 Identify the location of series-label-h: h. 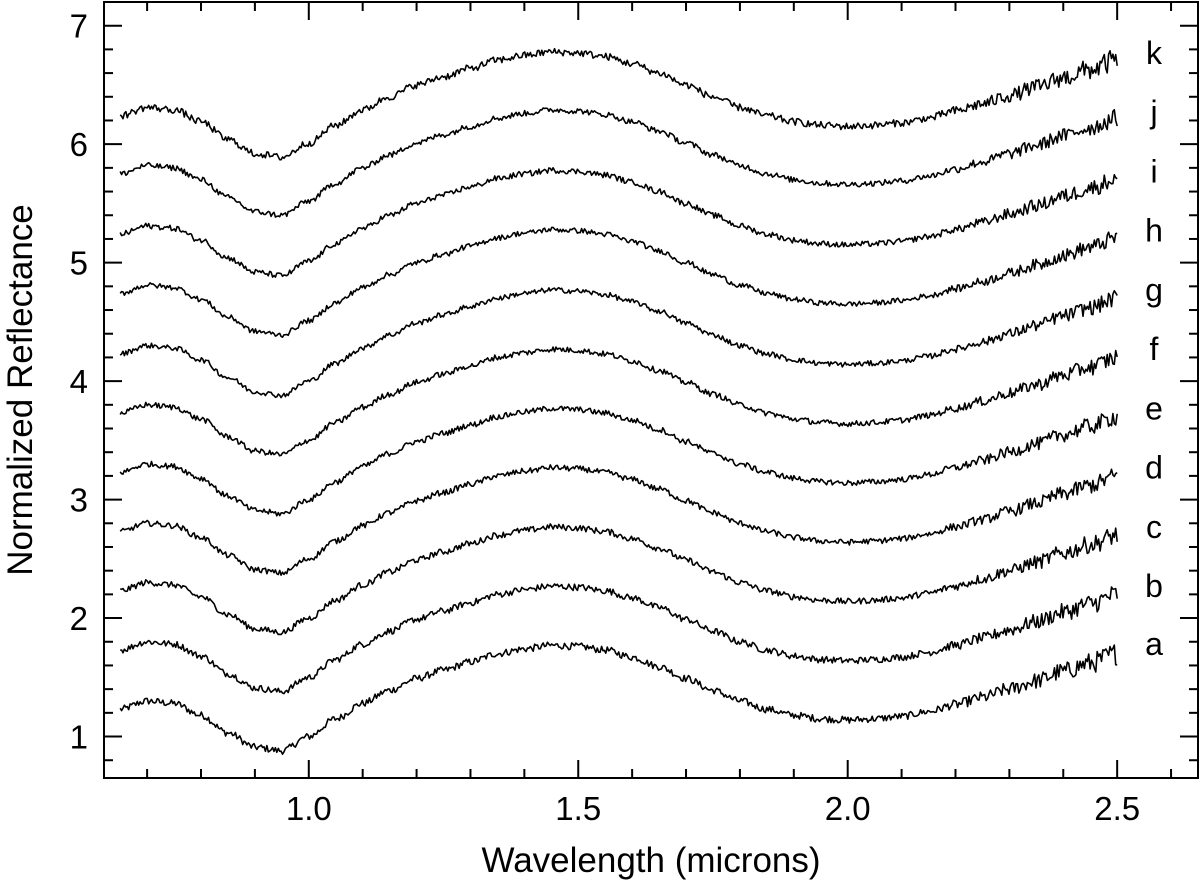
(1154, 231).